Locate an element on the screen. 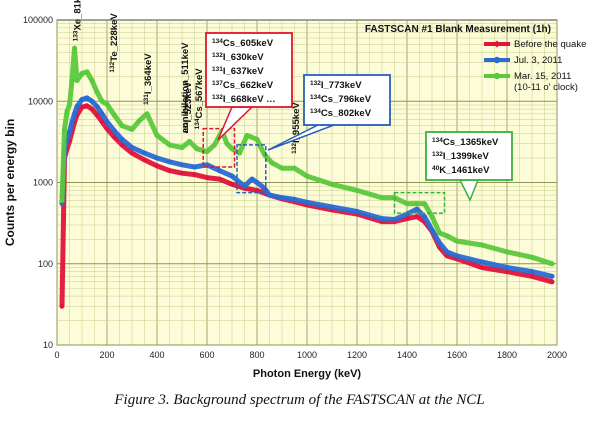 The height and width of the screenshot is (422, 599). x-tick-label: 800 is located at coordinates (256, 355).